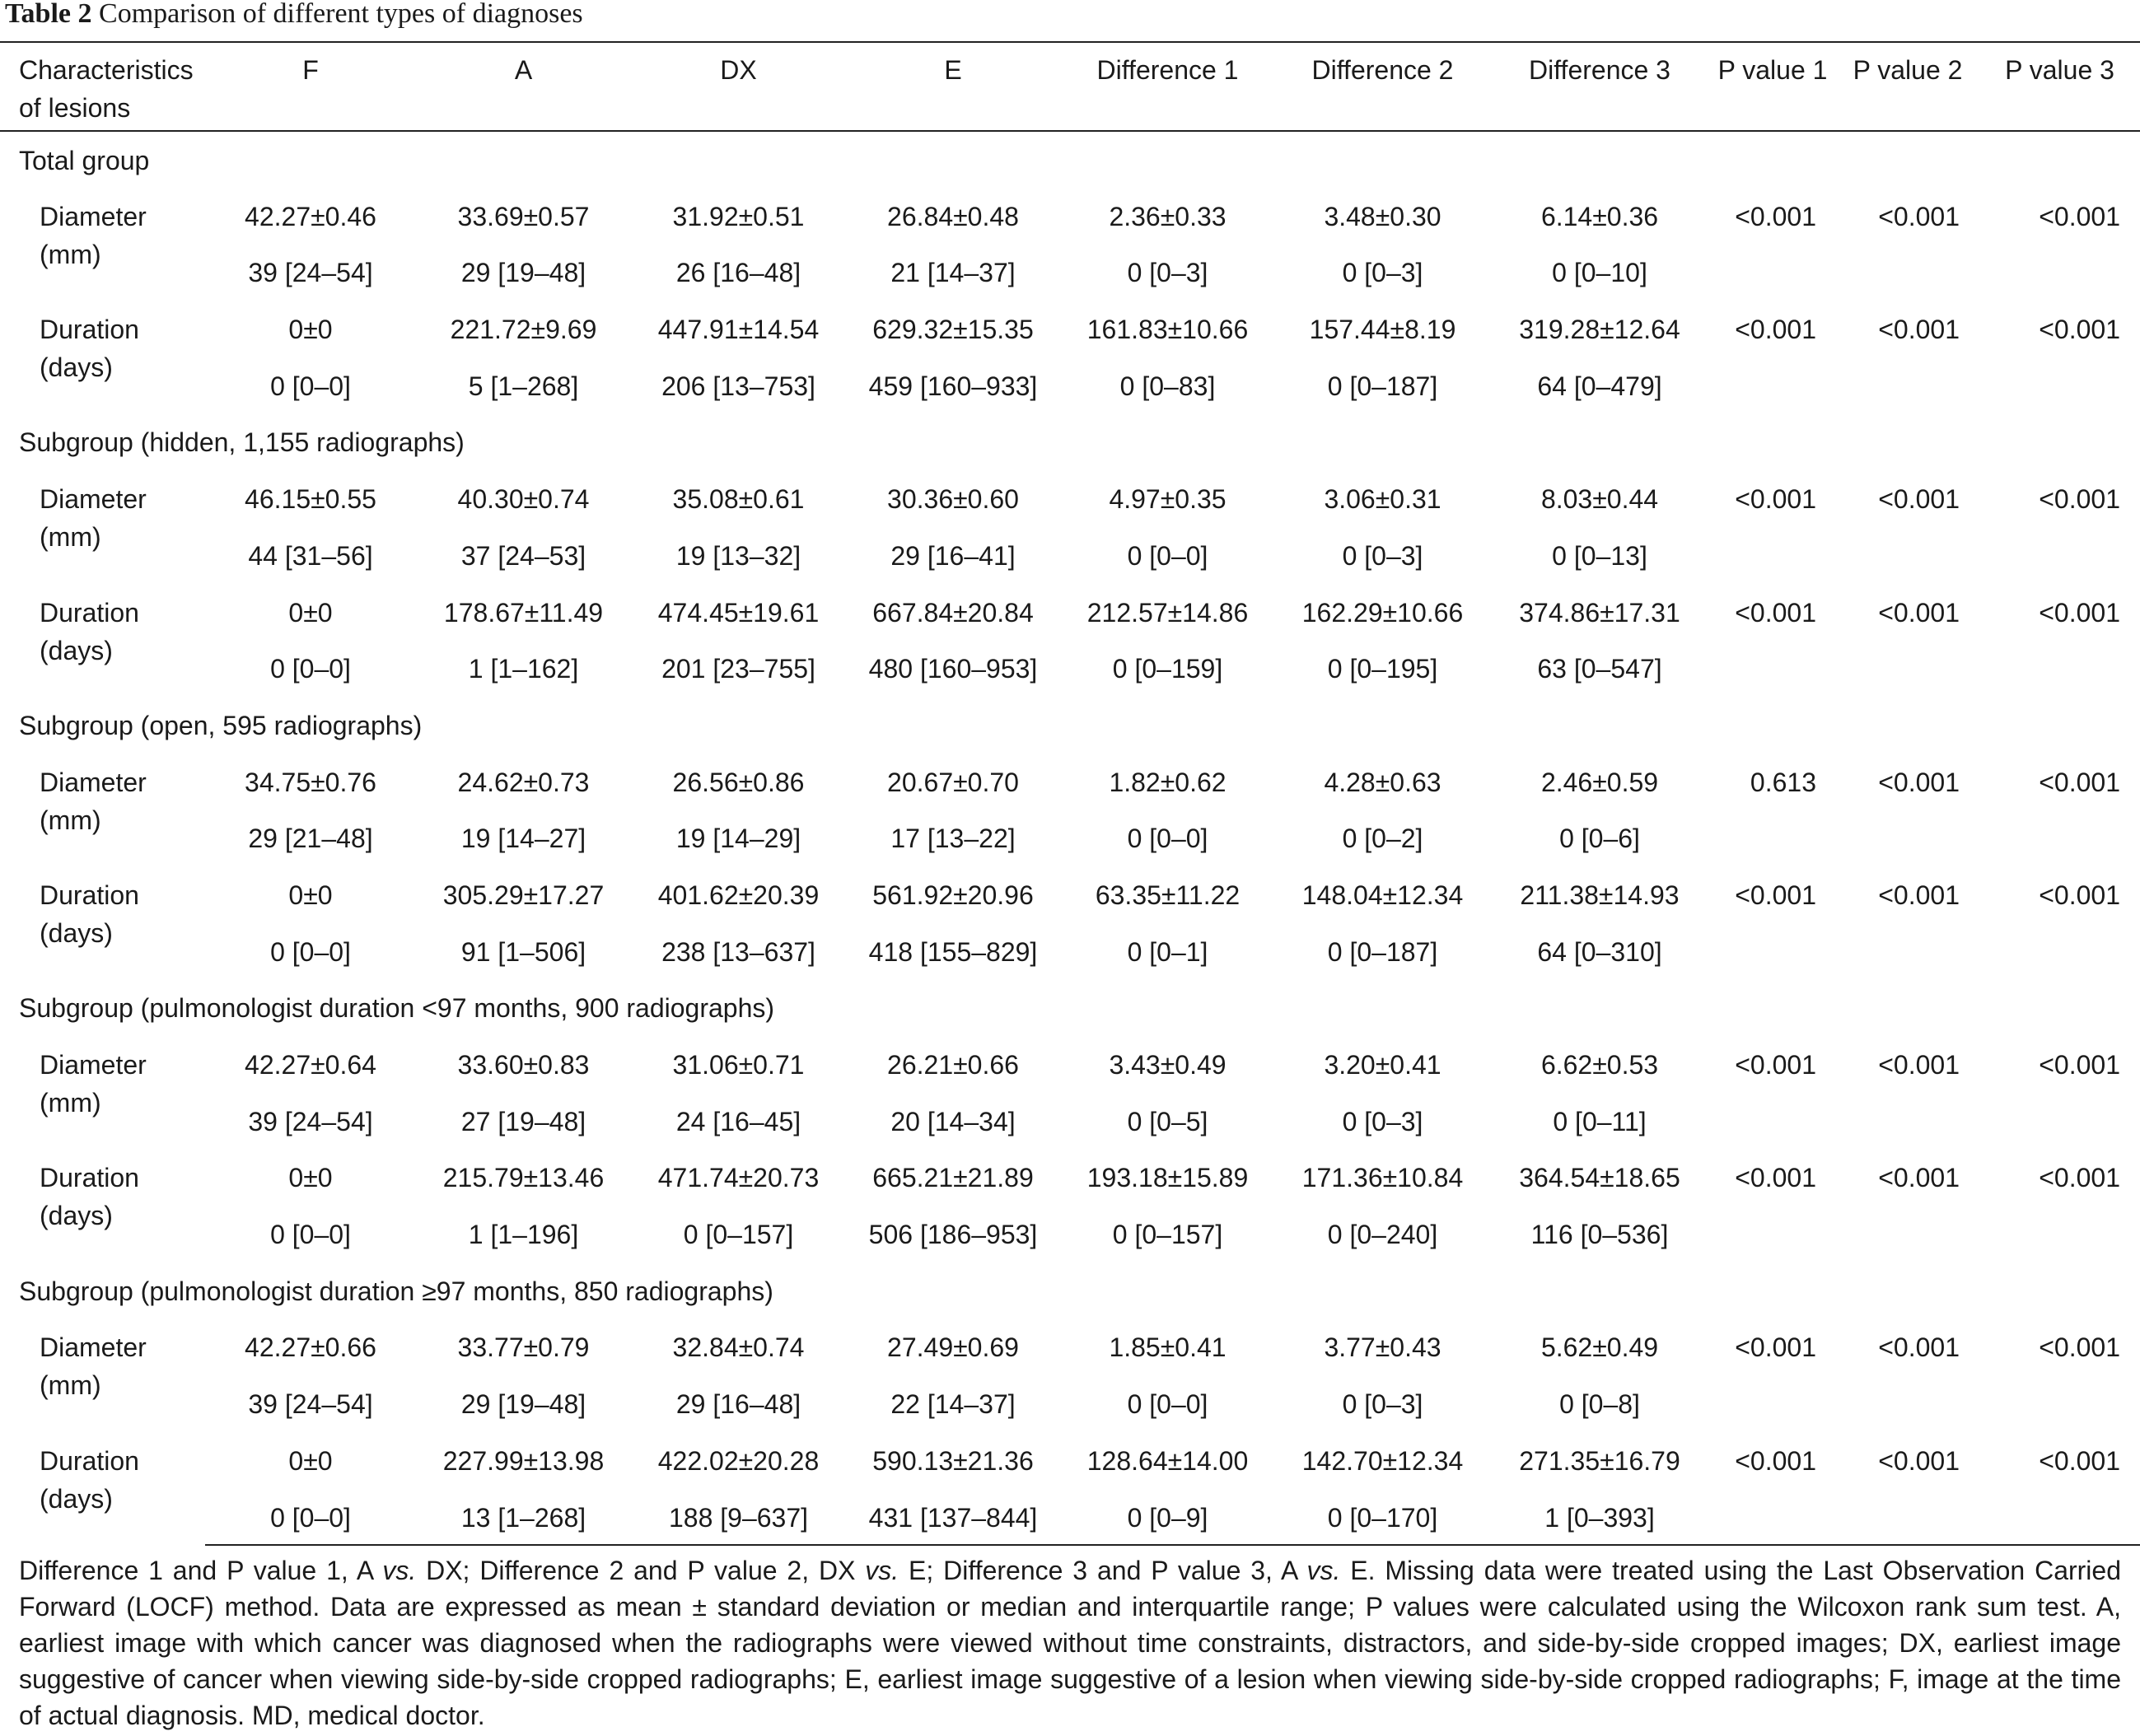 This screenshot has height=1736, width=2140. Describe the element at coordinates (1382, 782) in the screenshot. I see `cell: 4.28±0.63` at that location.